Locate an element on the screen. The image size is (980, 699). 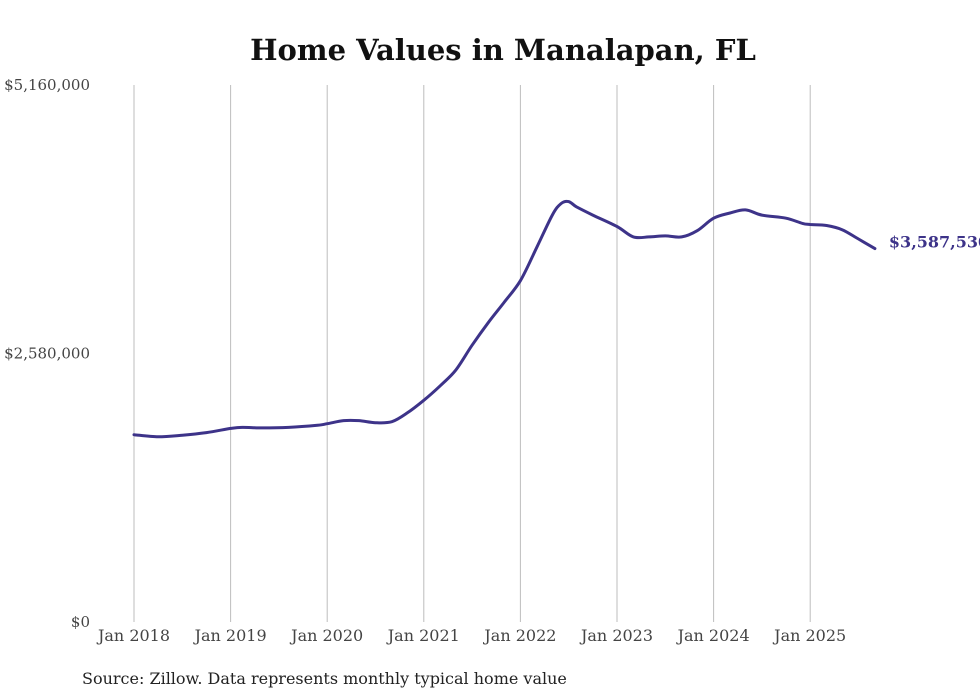
x-tick-label: Jan 2020 is located at coordinates (326, 635).